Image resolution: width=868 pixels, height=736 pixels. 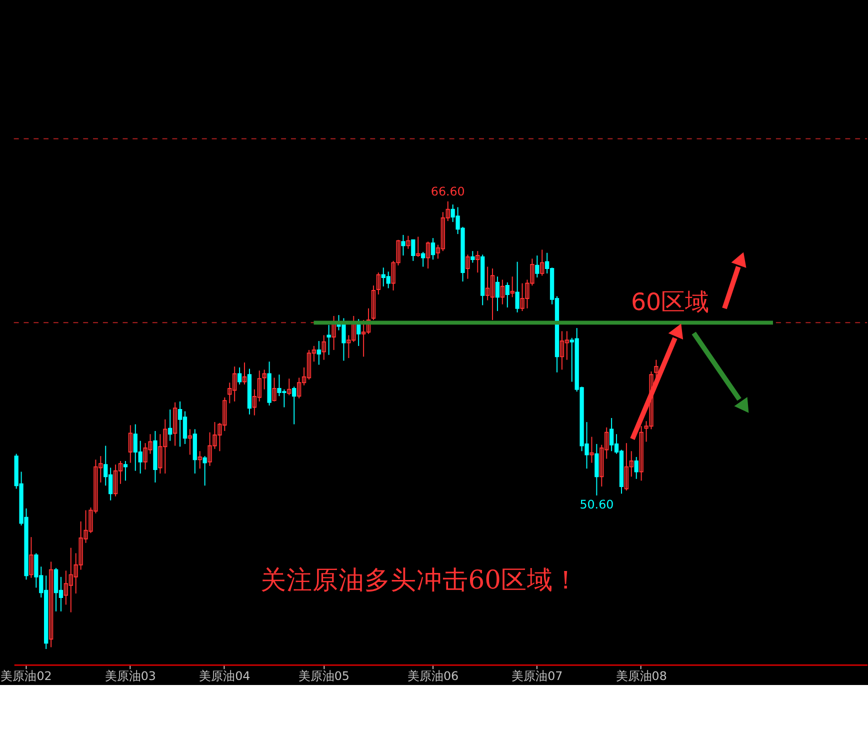 What do you see at coordinates (447, 191) in the screenshot?
I see `annotation: 66.60` at bounding box center [447, 191].